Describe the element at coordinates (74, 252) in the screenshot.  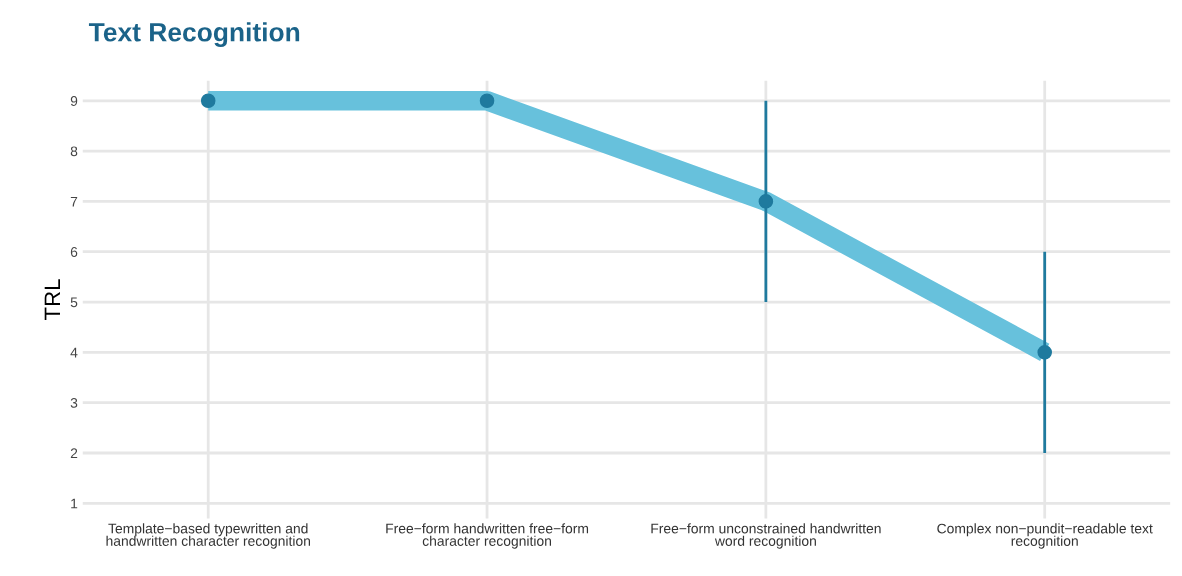
I see `y-tick-label: 6` at that location.